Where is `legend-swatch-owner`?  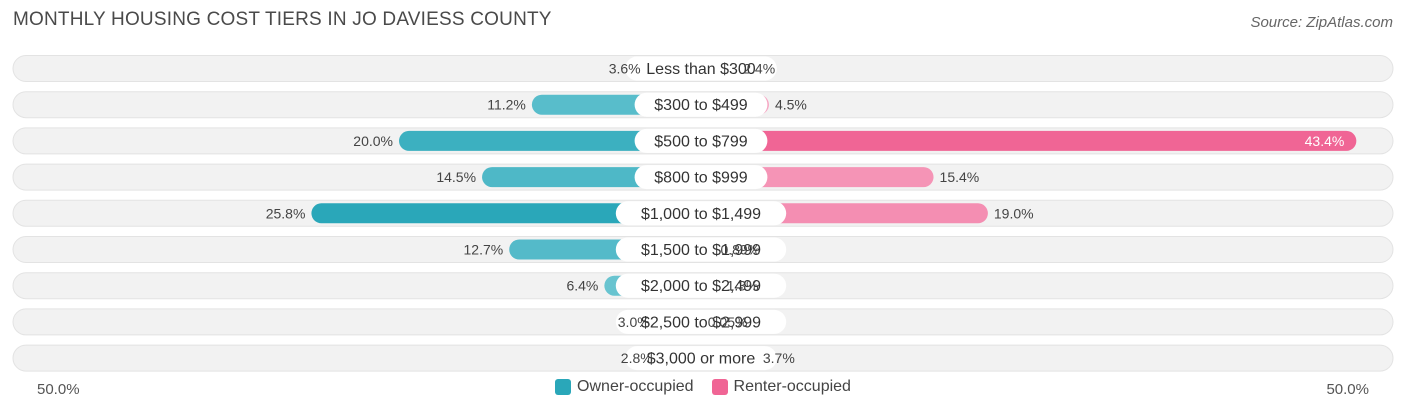
legend-swatch-owner is located at coordinates (563, 387).